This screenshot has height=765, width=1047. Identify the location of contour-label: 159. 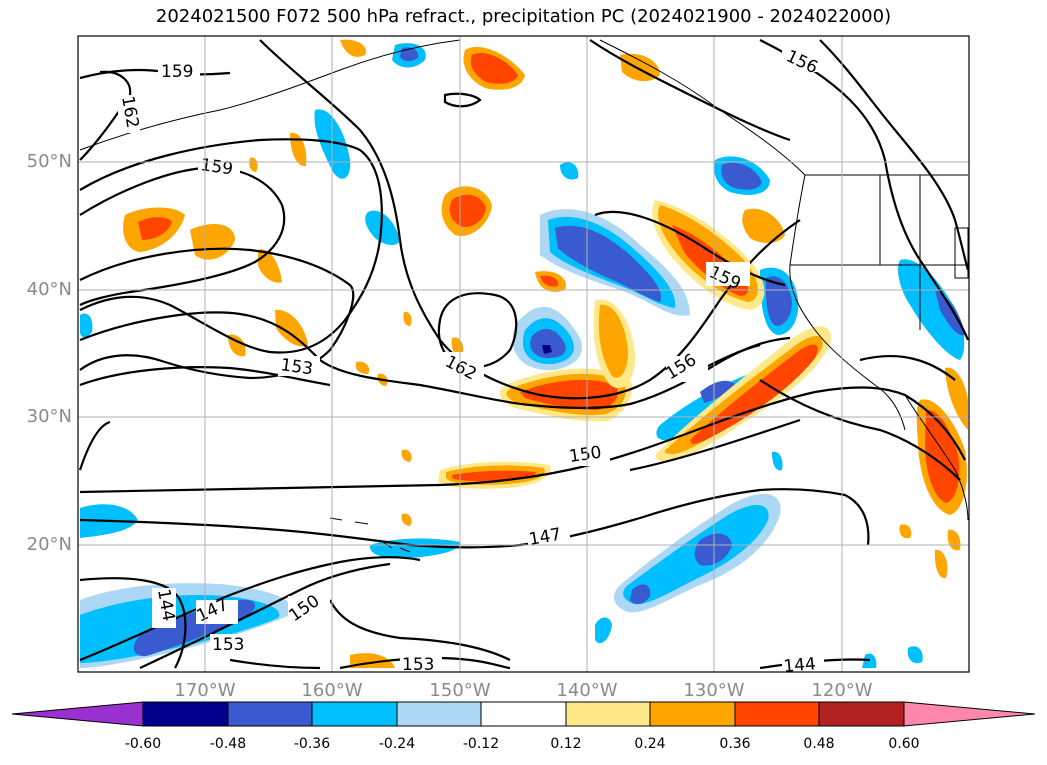
(177, 72).